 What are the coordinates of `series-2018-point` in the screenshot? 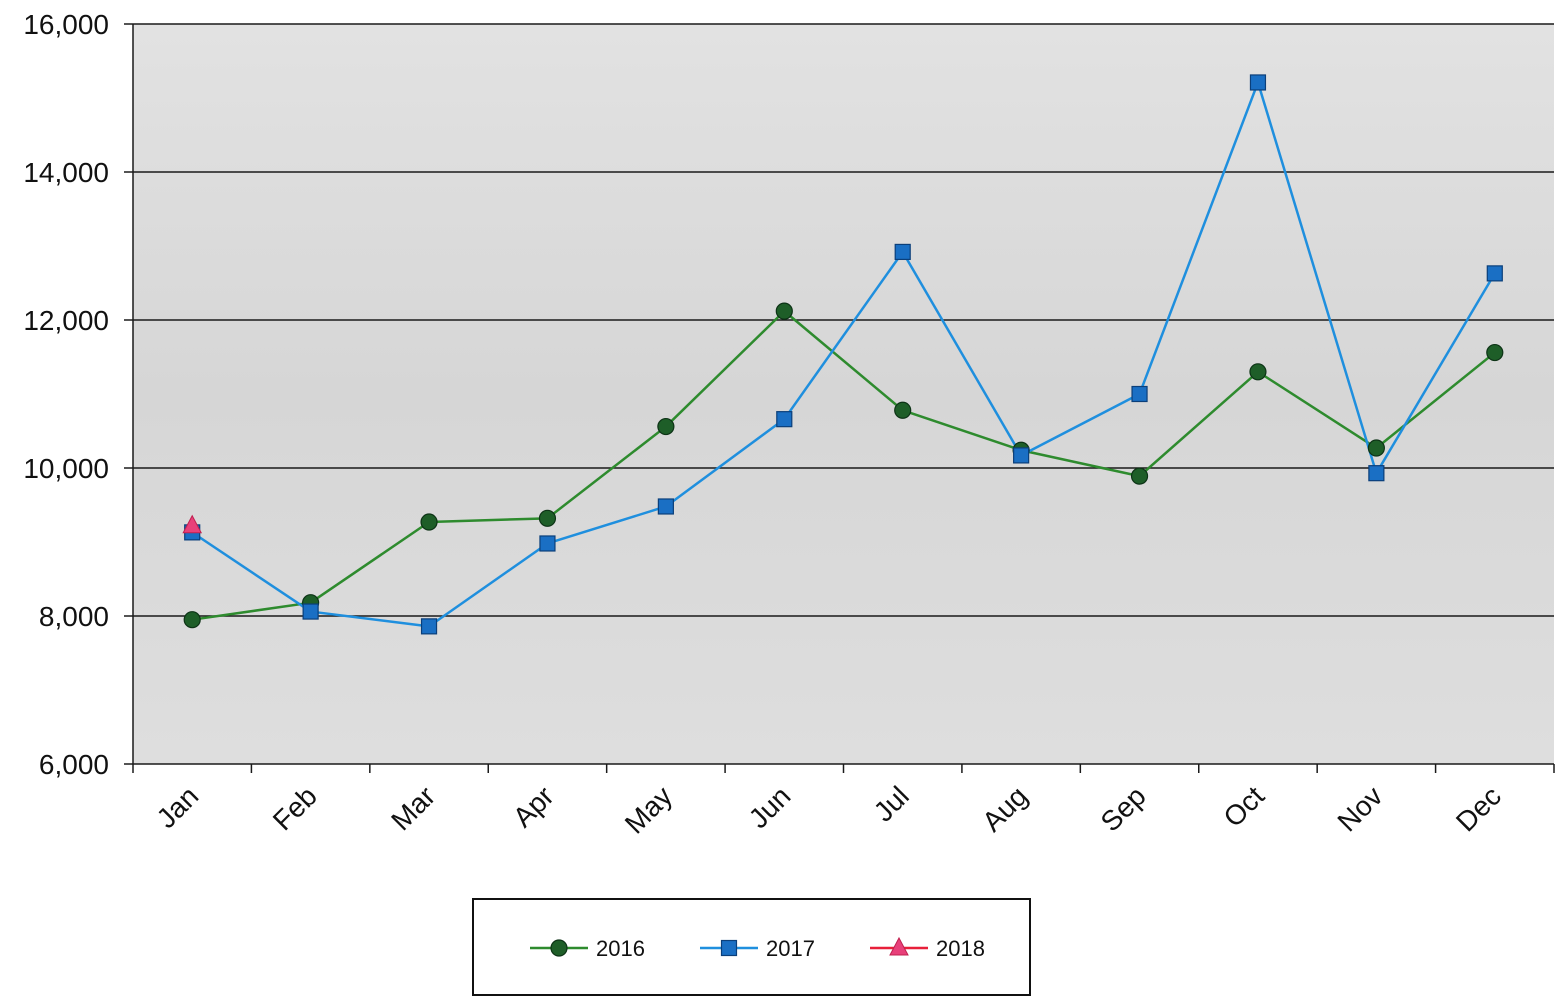 It's located at (192, 524).